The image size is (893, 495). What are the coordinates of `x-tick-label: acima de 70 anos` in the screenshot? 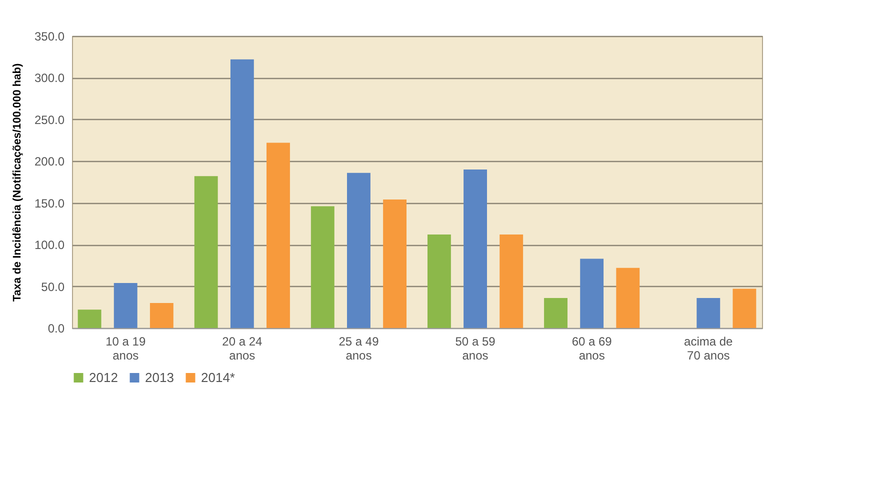 It's located at (709, 348).